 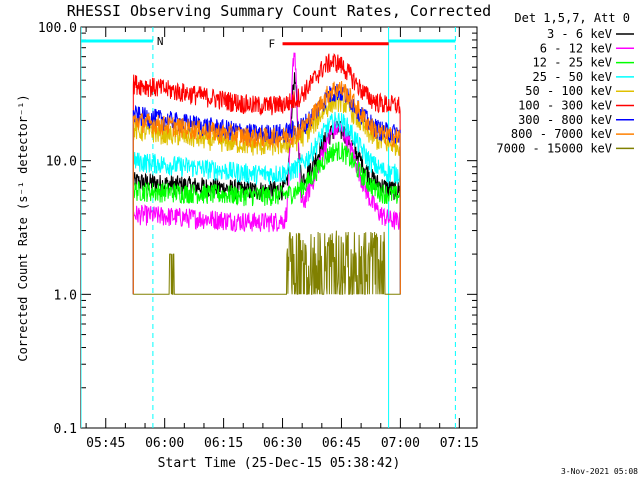 I want to click on night-label: N, so click(x=160, y=41).